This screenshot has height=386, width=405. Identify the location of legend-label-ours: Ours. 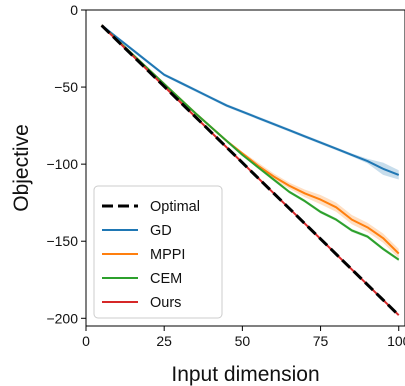
(165, 303).